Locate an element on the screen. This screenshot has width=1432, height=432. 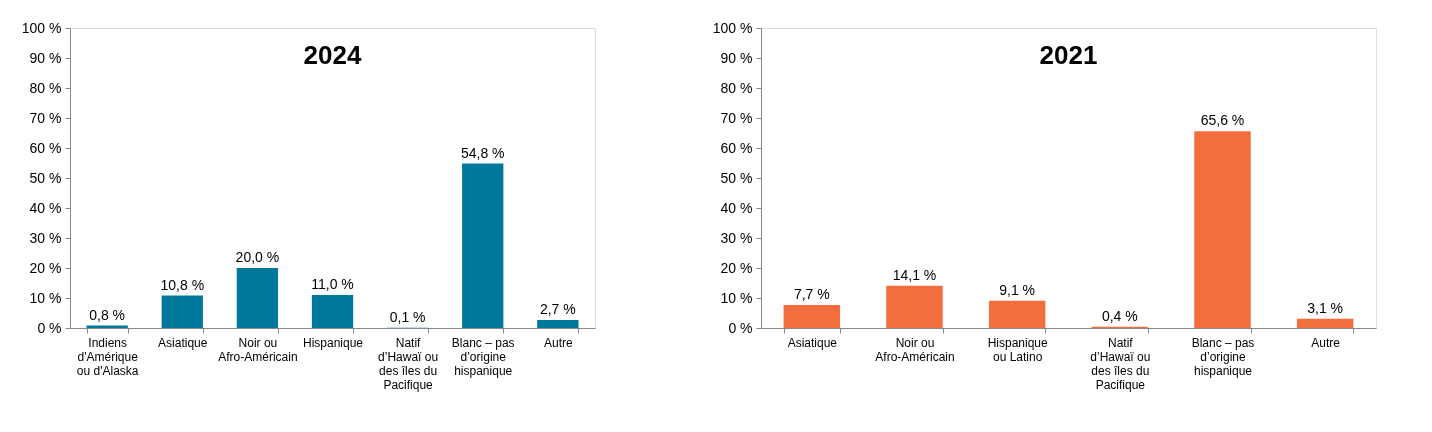
data-label: 2,7 % is located at coordinates (557, 308).